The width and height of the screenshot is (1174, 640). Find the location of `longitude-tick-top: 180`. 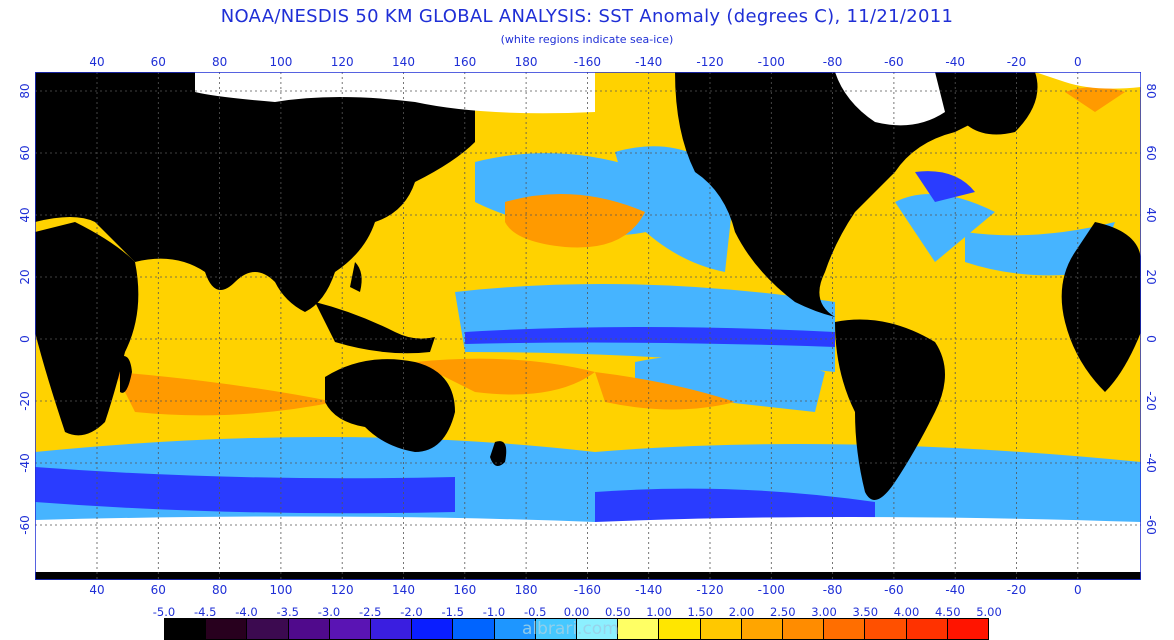

longitude-tick-top: 180 is located at coordinates (526, 62).